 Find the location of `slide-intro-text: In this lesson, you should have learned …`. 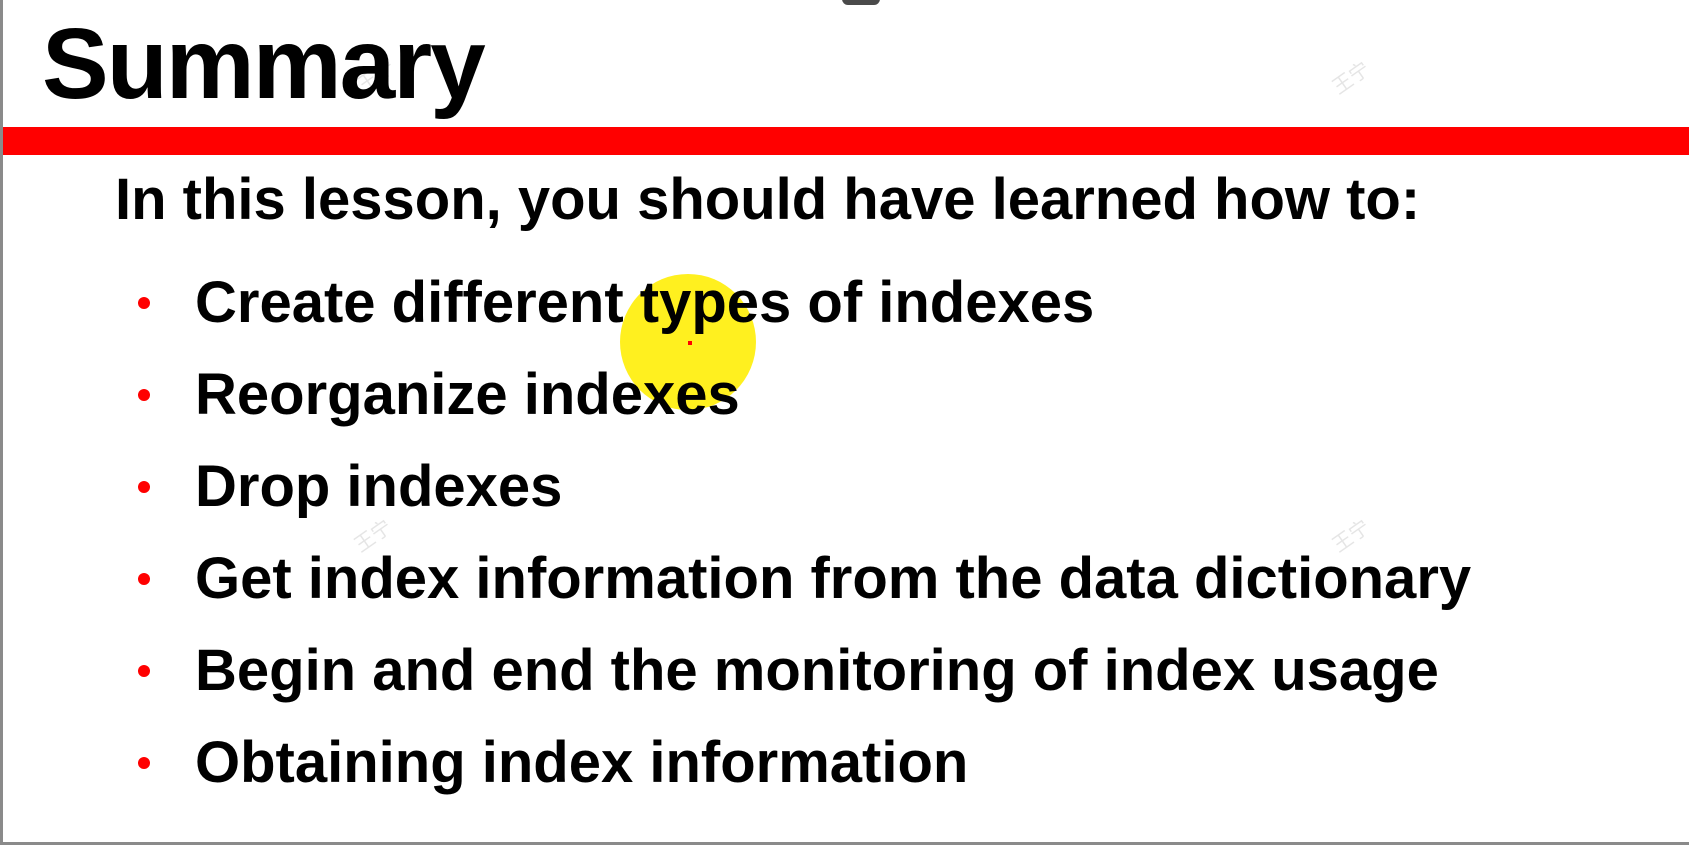

slide-intro-text: In this lesson, you should have learned … is located at coordinates (768, 199).